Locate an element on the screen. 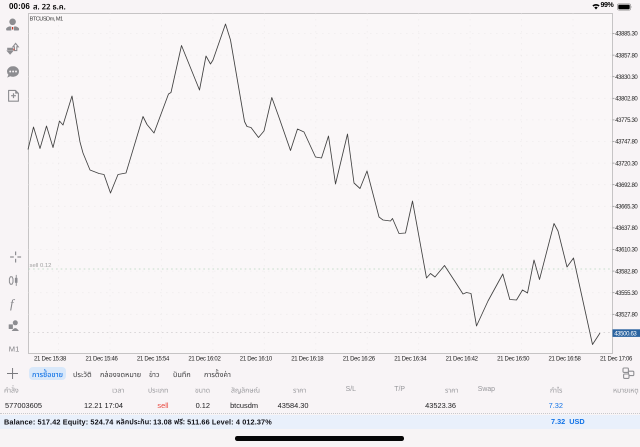 This screenshot has width=640, height=447. svg-text: sell 0.12 is located at coordinates (41, 266).